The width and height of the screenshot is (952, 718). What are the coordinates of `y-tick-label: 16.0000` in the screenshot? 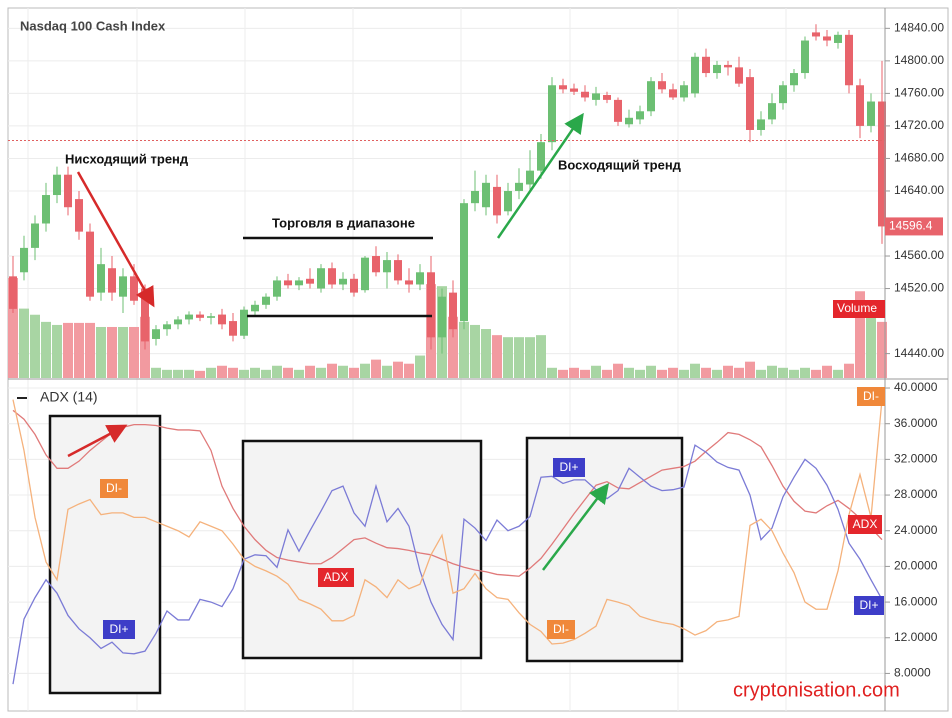 It's located at (916, 601).